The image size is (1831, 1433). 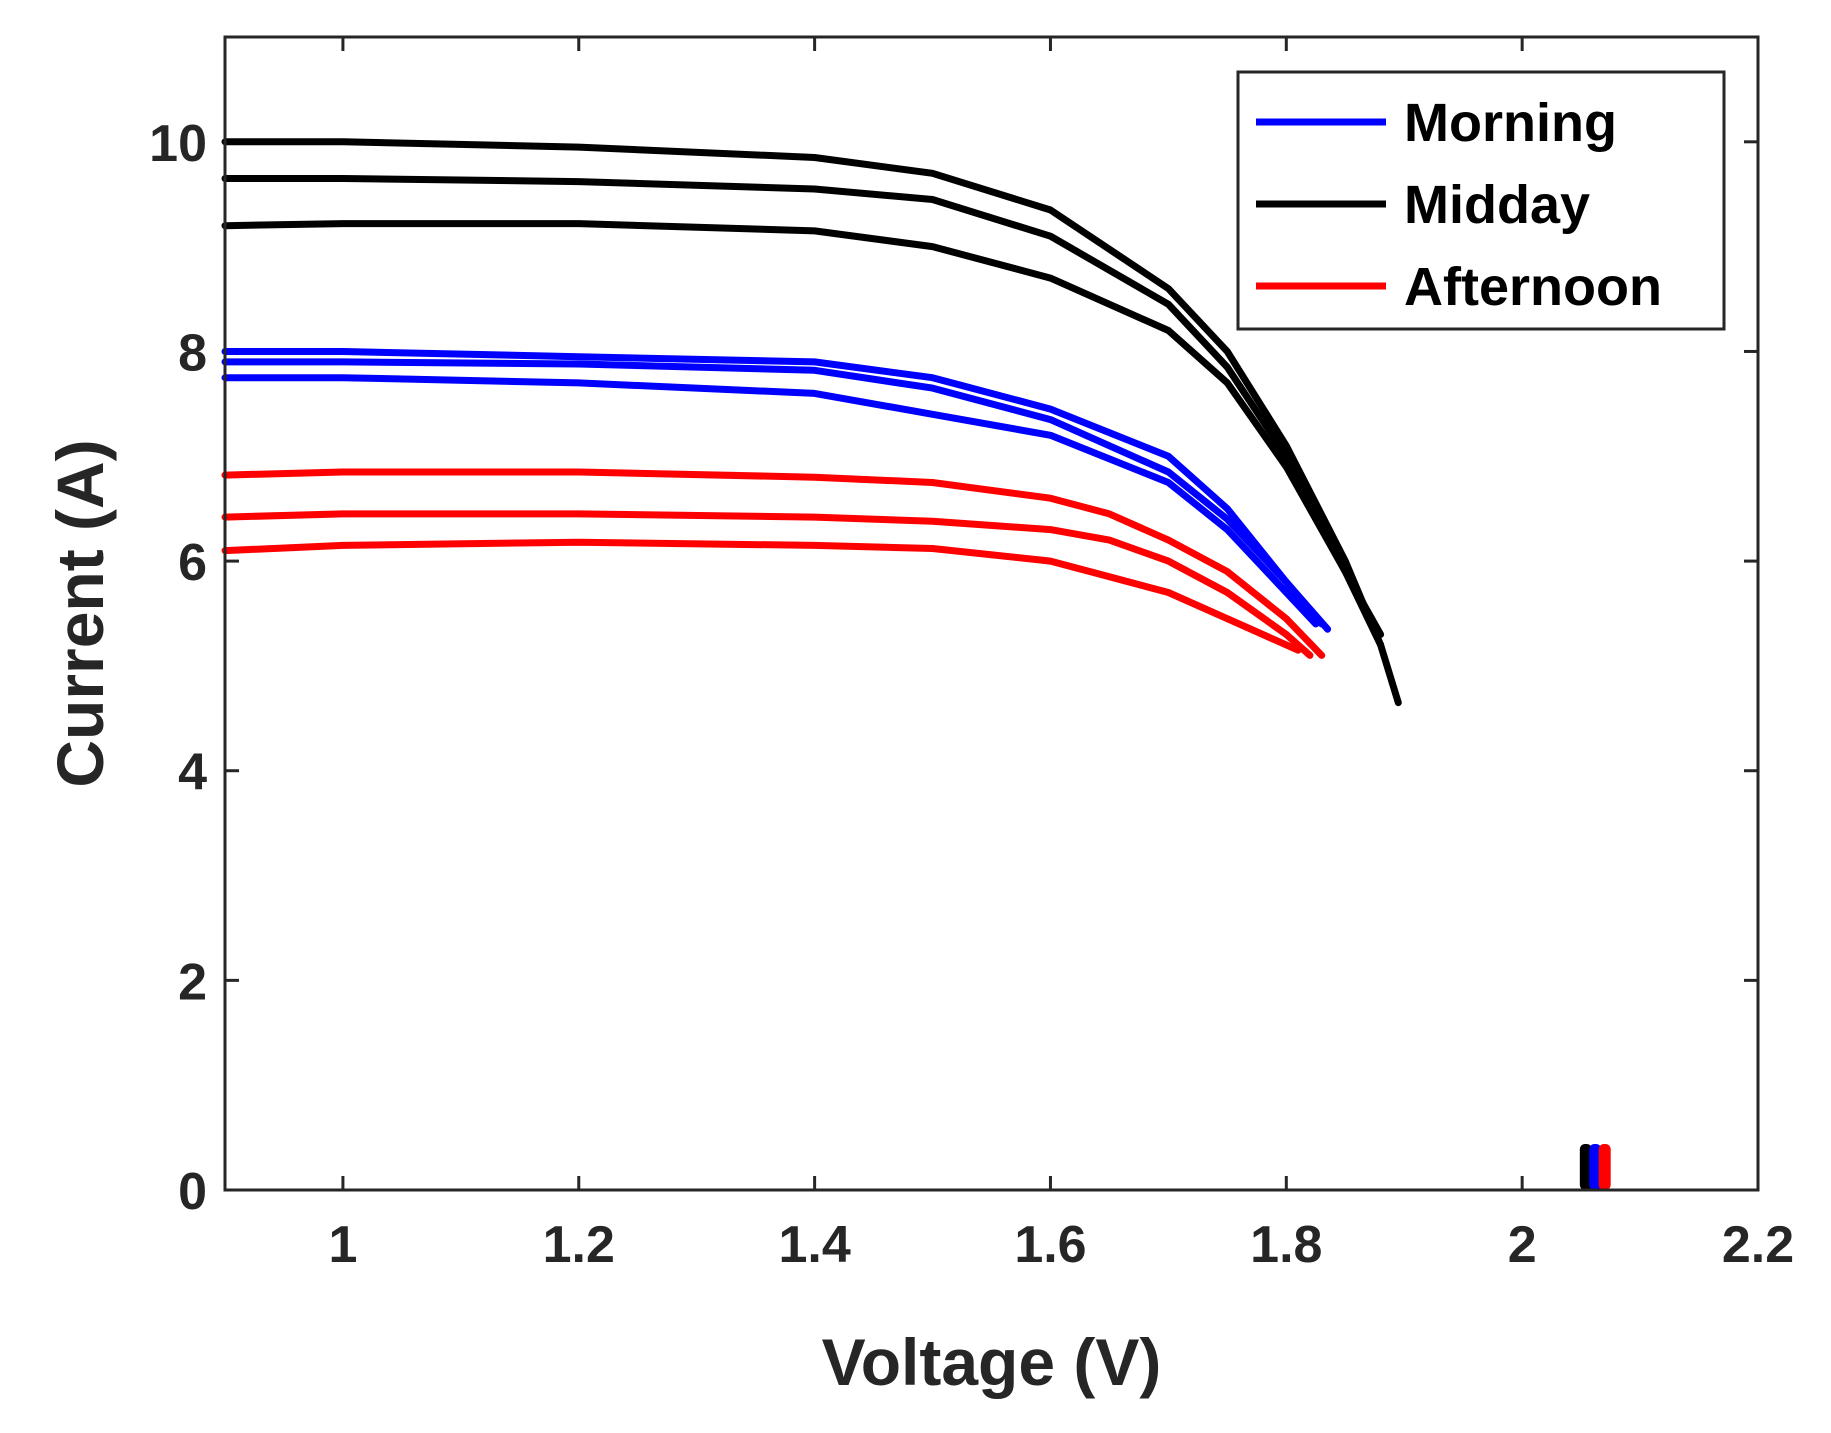 I want to click on y-tick-labels: 0 2 4 6 8 10, so click(x=178, y=668).